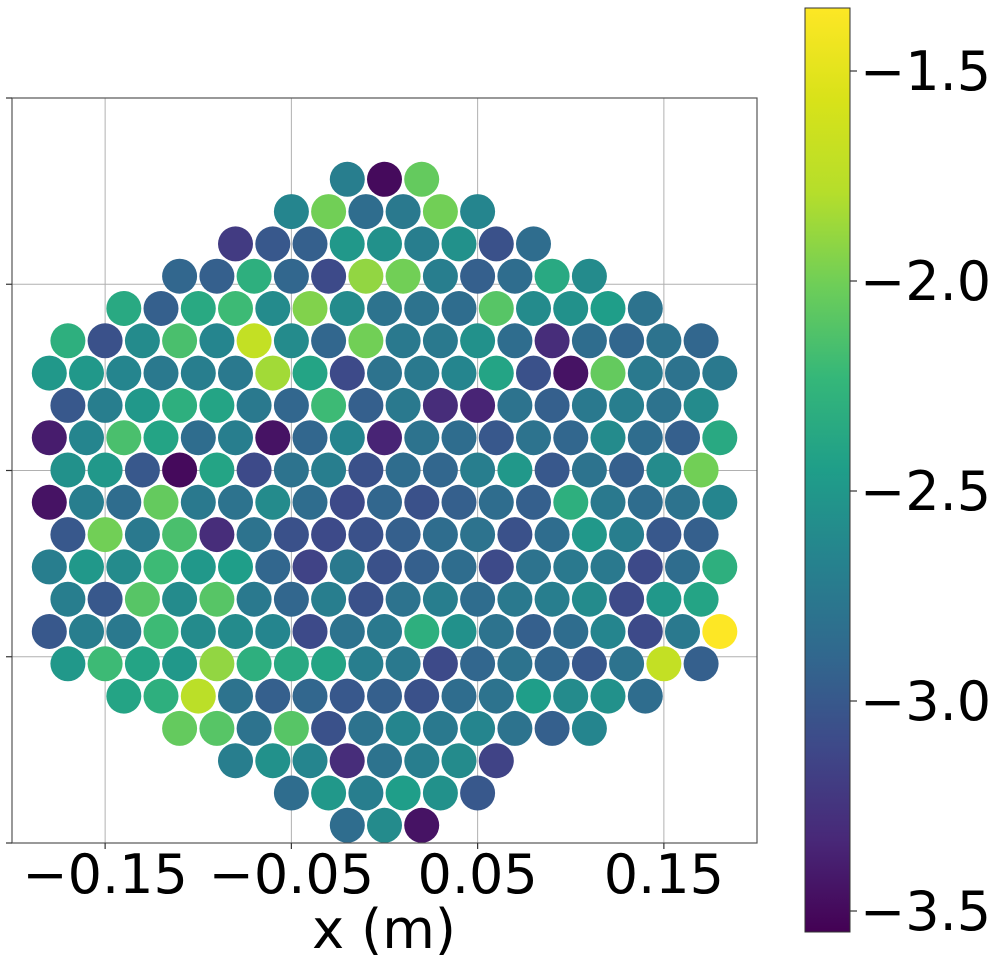  Describe the element at coordinates (384, 929) in the screenshot. I see `x-axis-label: x (m)` at that location.